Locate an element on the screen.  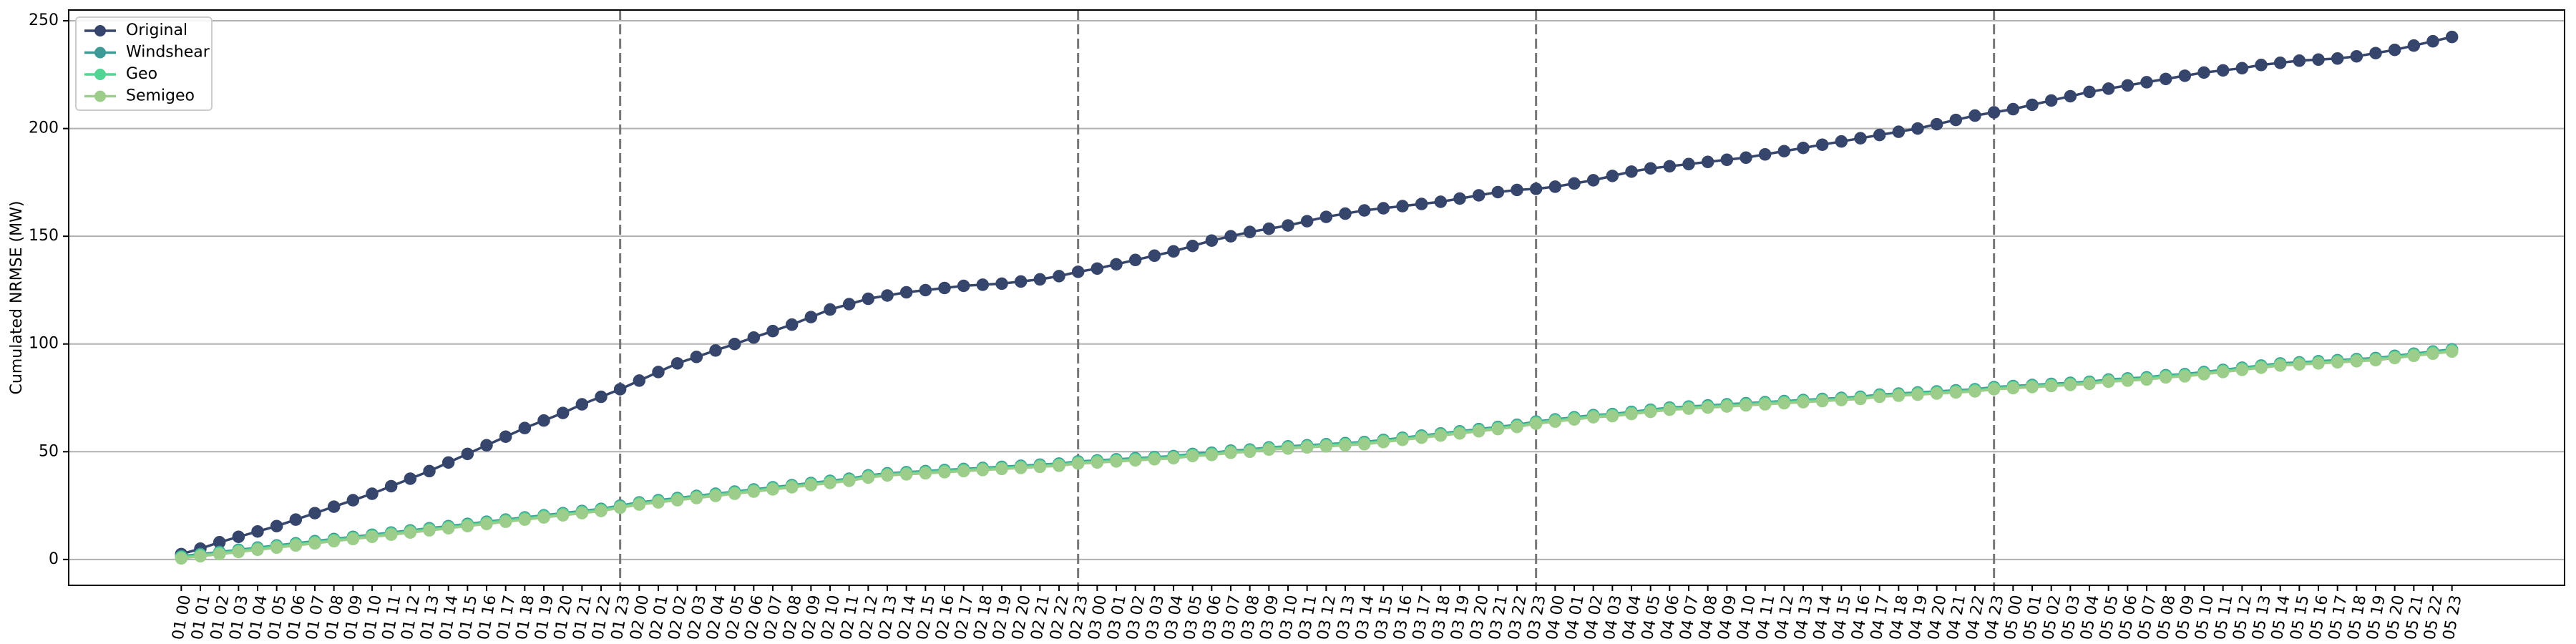
y-tick-label: 50 is located at coordinates (49, 451).